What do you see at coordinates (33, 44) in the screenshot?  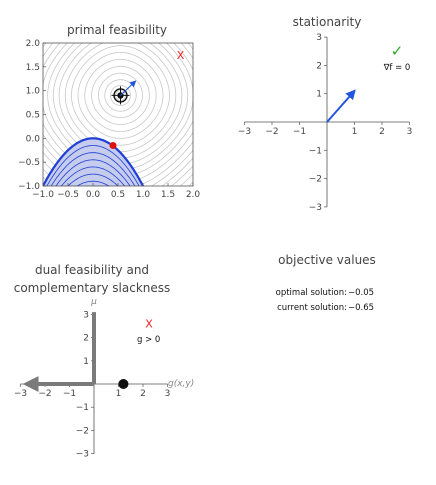 I see `y-tick-label: 2.0` at bounding box center [33, 44].